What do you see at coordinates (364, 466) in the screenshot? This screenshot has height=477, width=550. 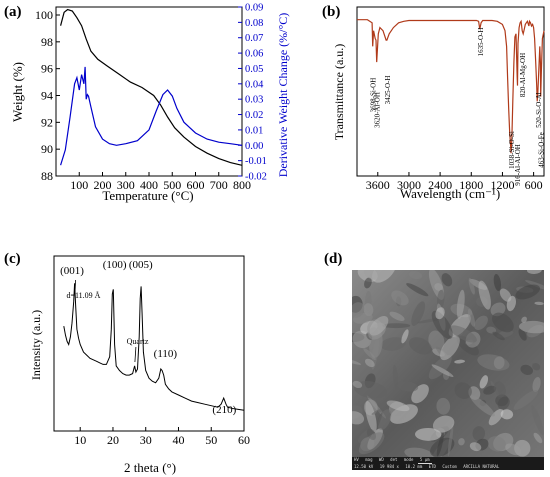 I see `sem-val-hv: 12.50 kV` at bounding box center [364, 466].